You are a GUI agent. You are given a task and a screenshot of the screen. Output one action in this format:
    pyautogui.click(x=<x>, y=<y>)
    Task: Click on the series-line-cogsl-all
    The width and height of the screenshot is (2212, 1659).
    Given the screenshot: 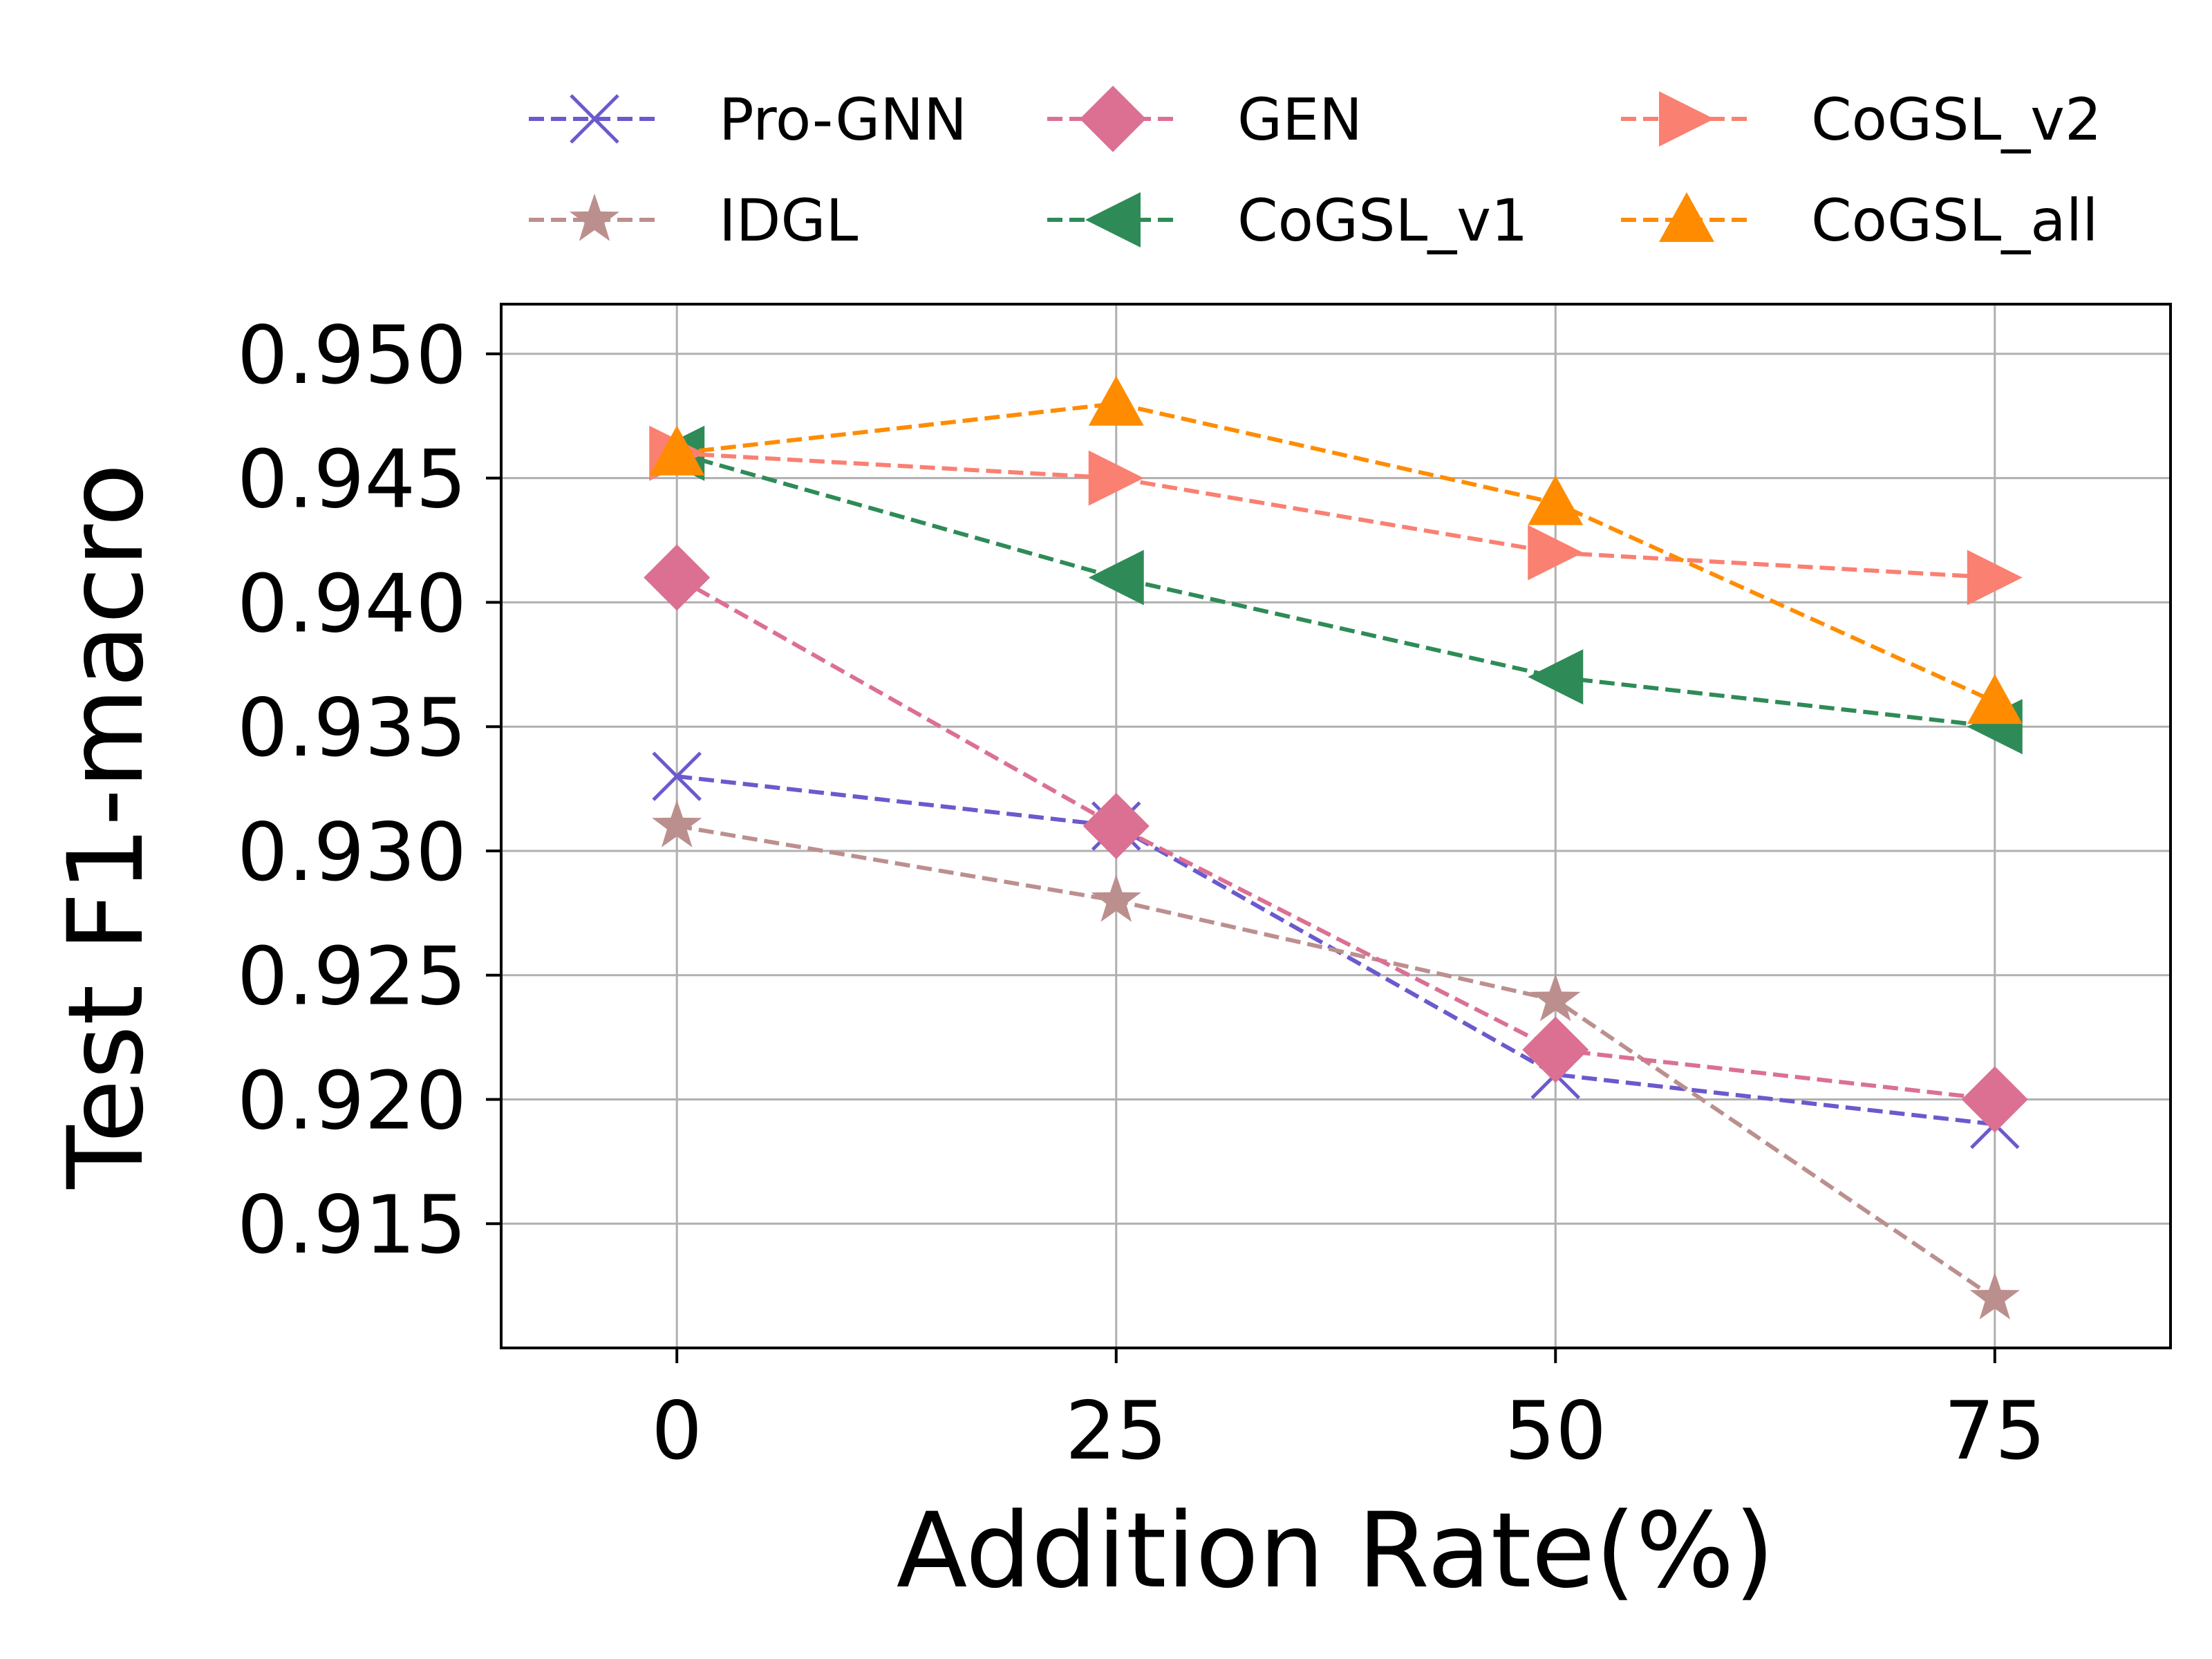 What is the action you would take?
    pyautogui.click(x=1336, y=552)
    